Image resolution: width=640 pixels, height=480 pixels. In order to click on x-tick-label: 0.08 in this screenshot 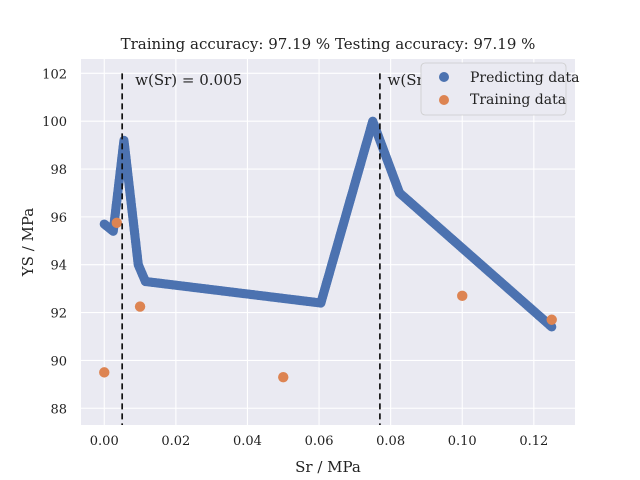, I will do `click(390, 441)`.